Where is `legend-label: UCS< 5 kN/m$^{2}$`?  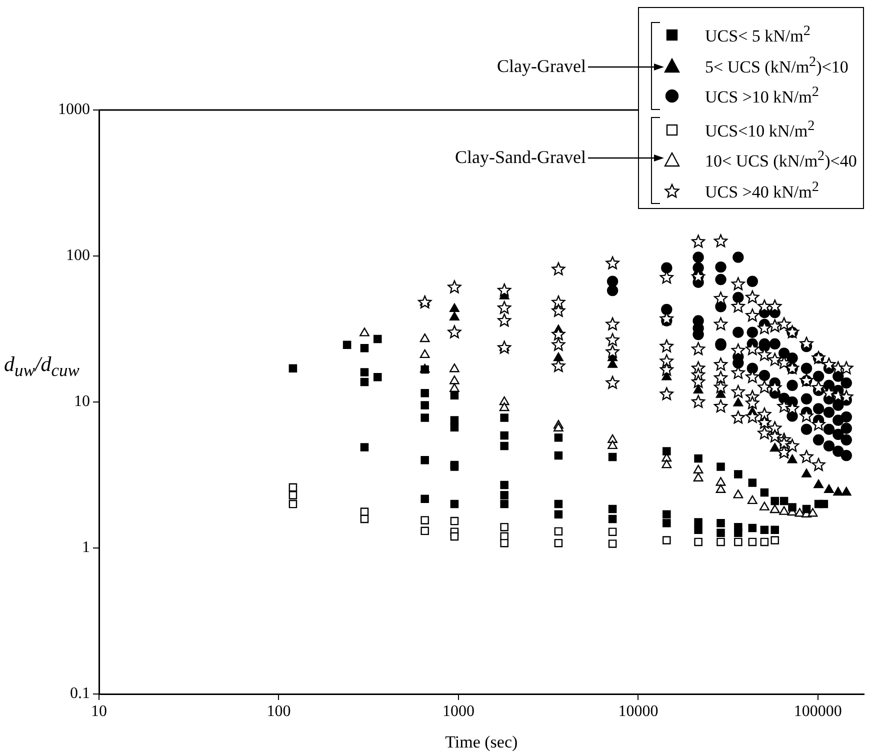 legend-label: UCS< 5 kN/m$^{2}$ is located at coordinates (757, 35).